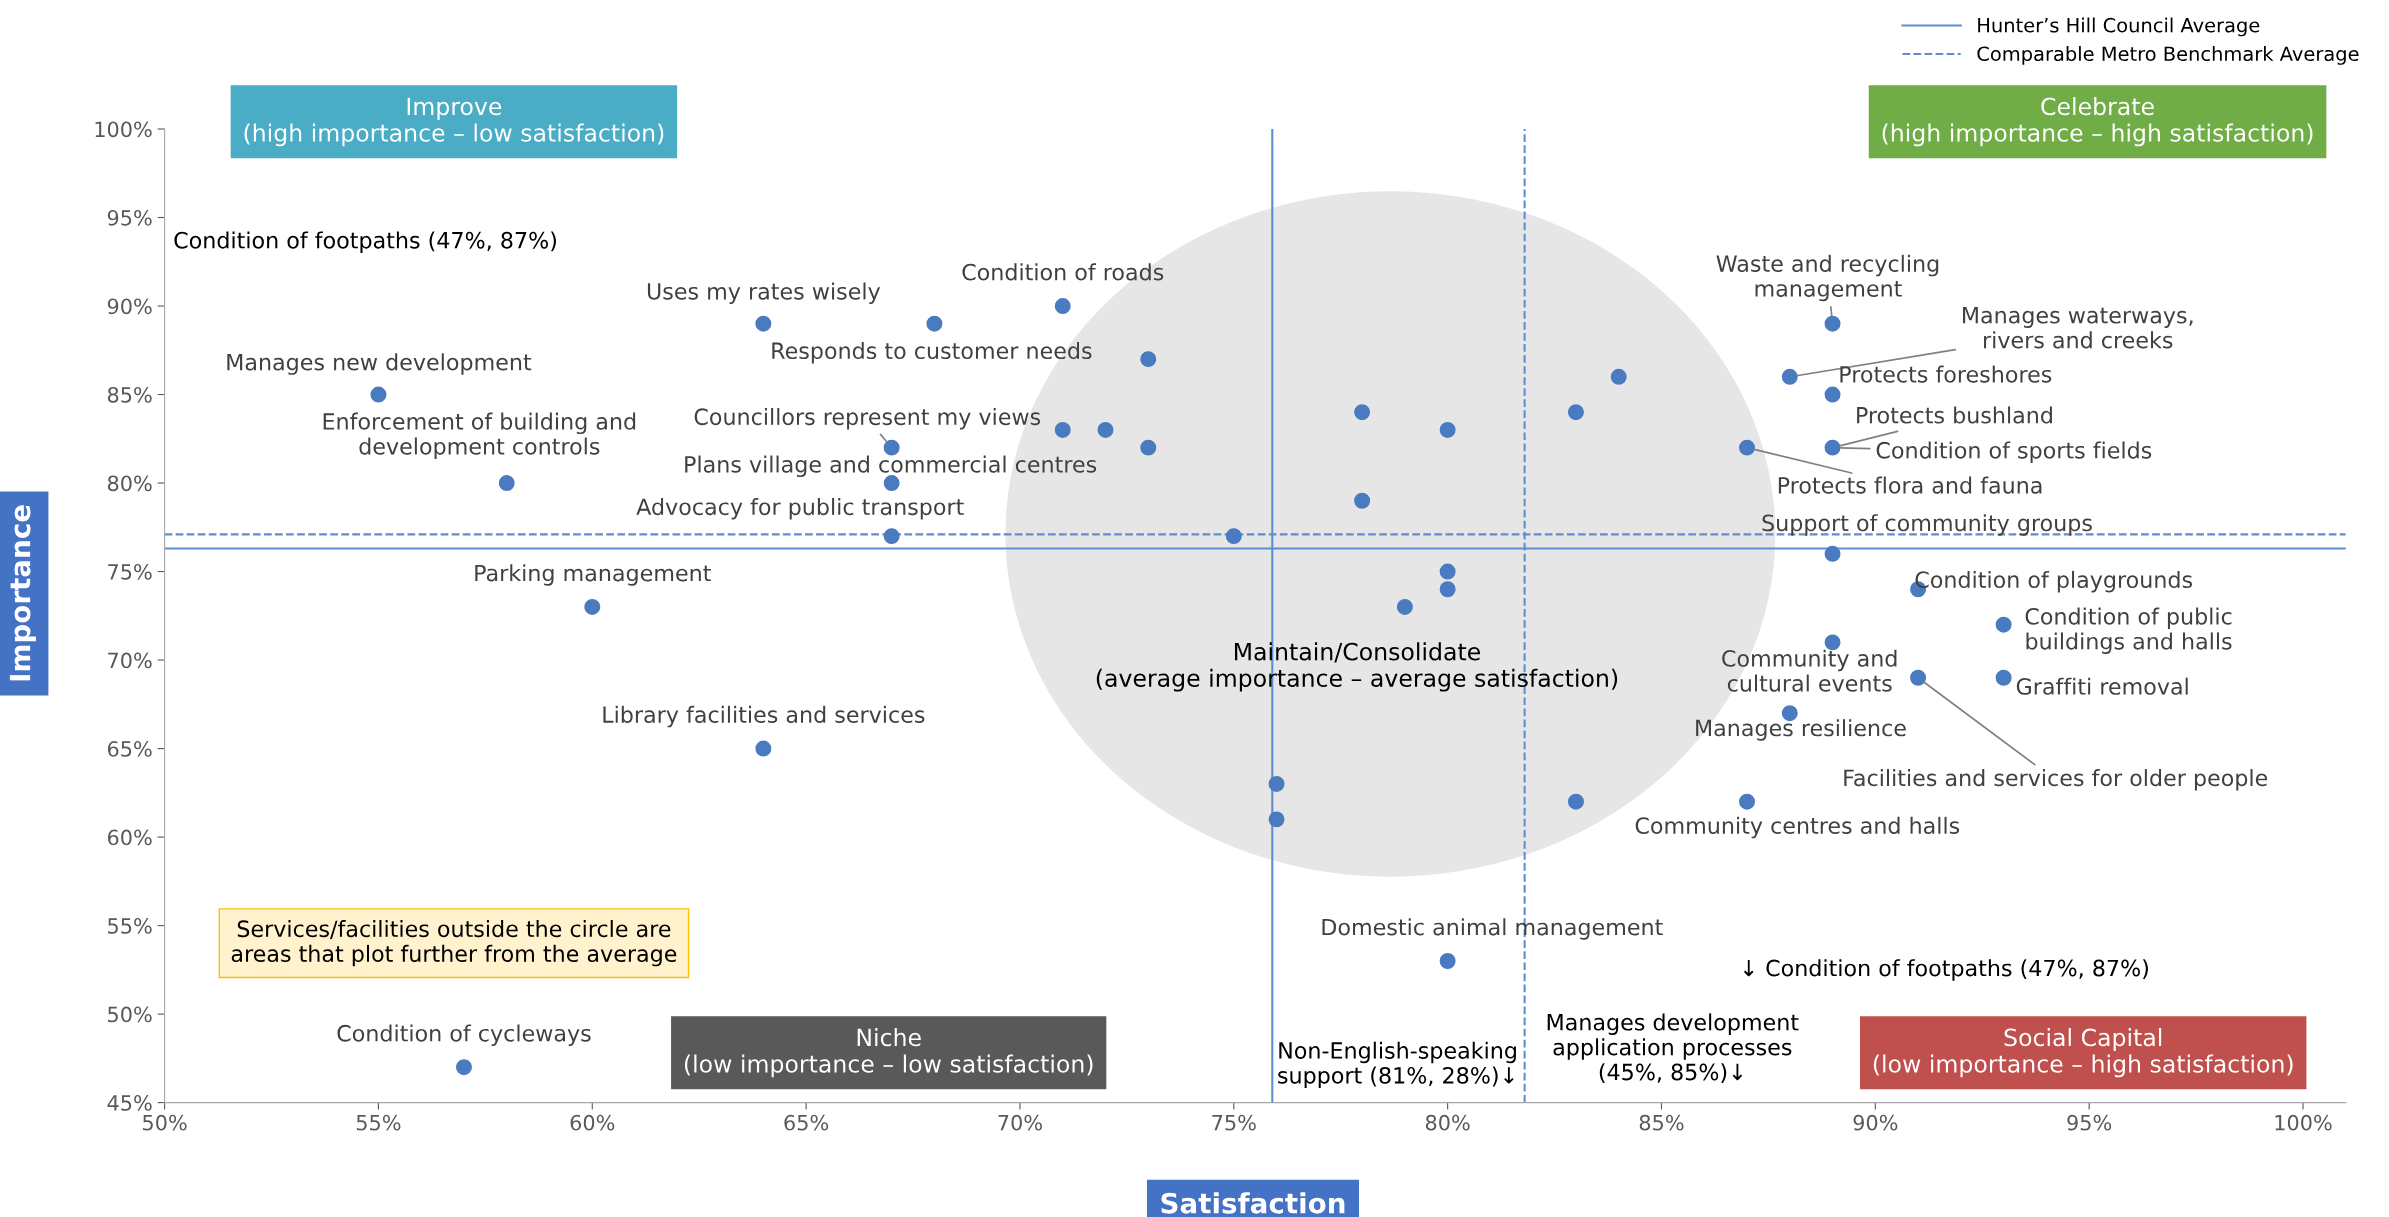  Describe the element at coordinates (22, 593) in the screenshot. I see `y-axis-title: Importance` at that location.